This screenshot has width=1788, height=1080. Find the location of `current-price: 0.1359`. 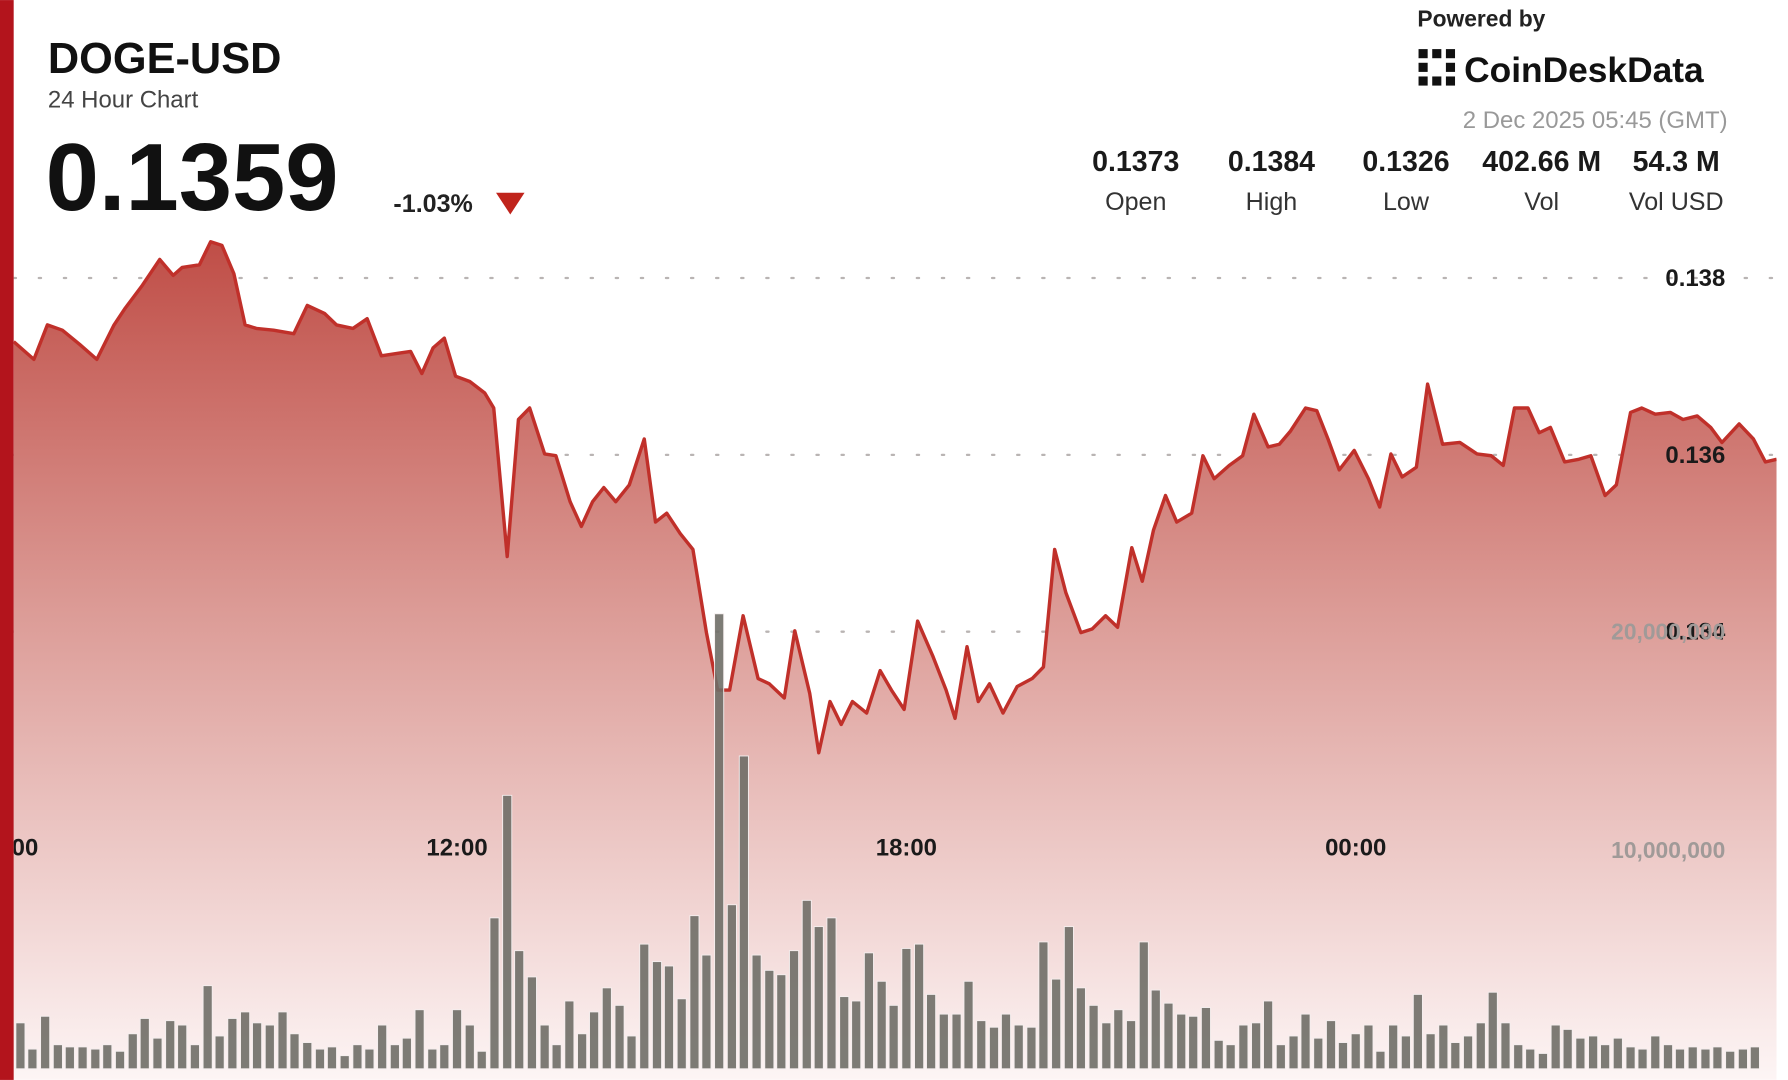

current-price: 0.1359 is located at coordinates (192, 177).